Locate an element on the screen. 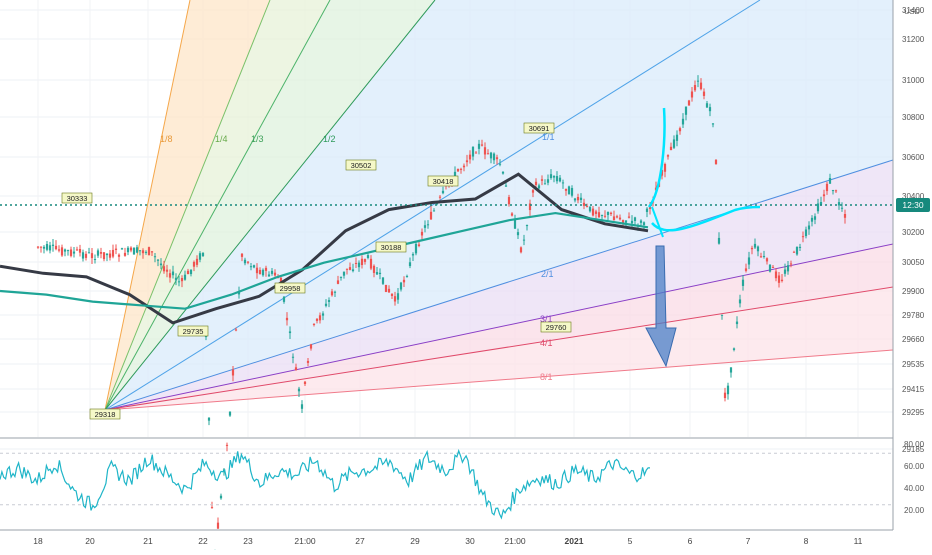 The height and width of the screenshot is (555, 932). x-tick-label: 18 is located at coordinates (38, 541).